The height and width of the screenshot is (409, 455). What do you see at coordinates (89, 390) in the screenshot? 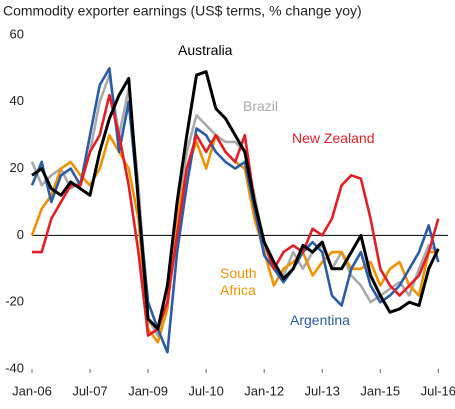
I see `x-tick-label: Jul-07` at bounding box center [89, 390].